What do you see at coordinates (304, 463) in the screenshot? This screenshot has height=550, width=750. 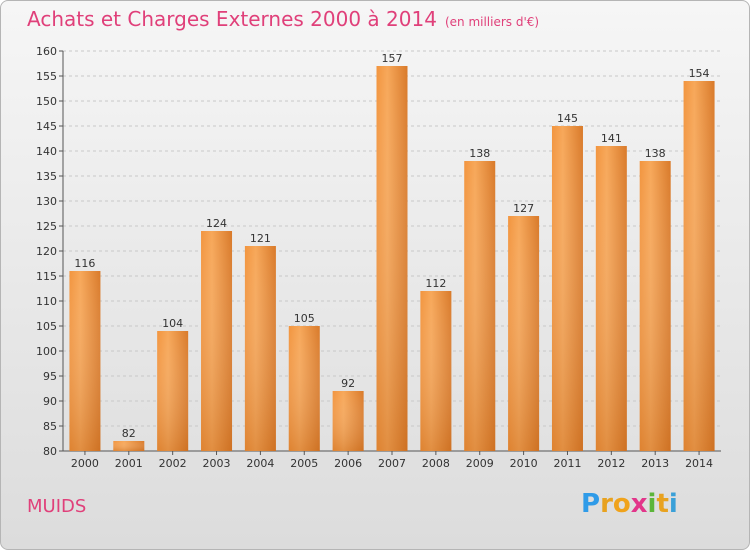 I see `x-tick-label: 2005` at bounding box center [304, 463].